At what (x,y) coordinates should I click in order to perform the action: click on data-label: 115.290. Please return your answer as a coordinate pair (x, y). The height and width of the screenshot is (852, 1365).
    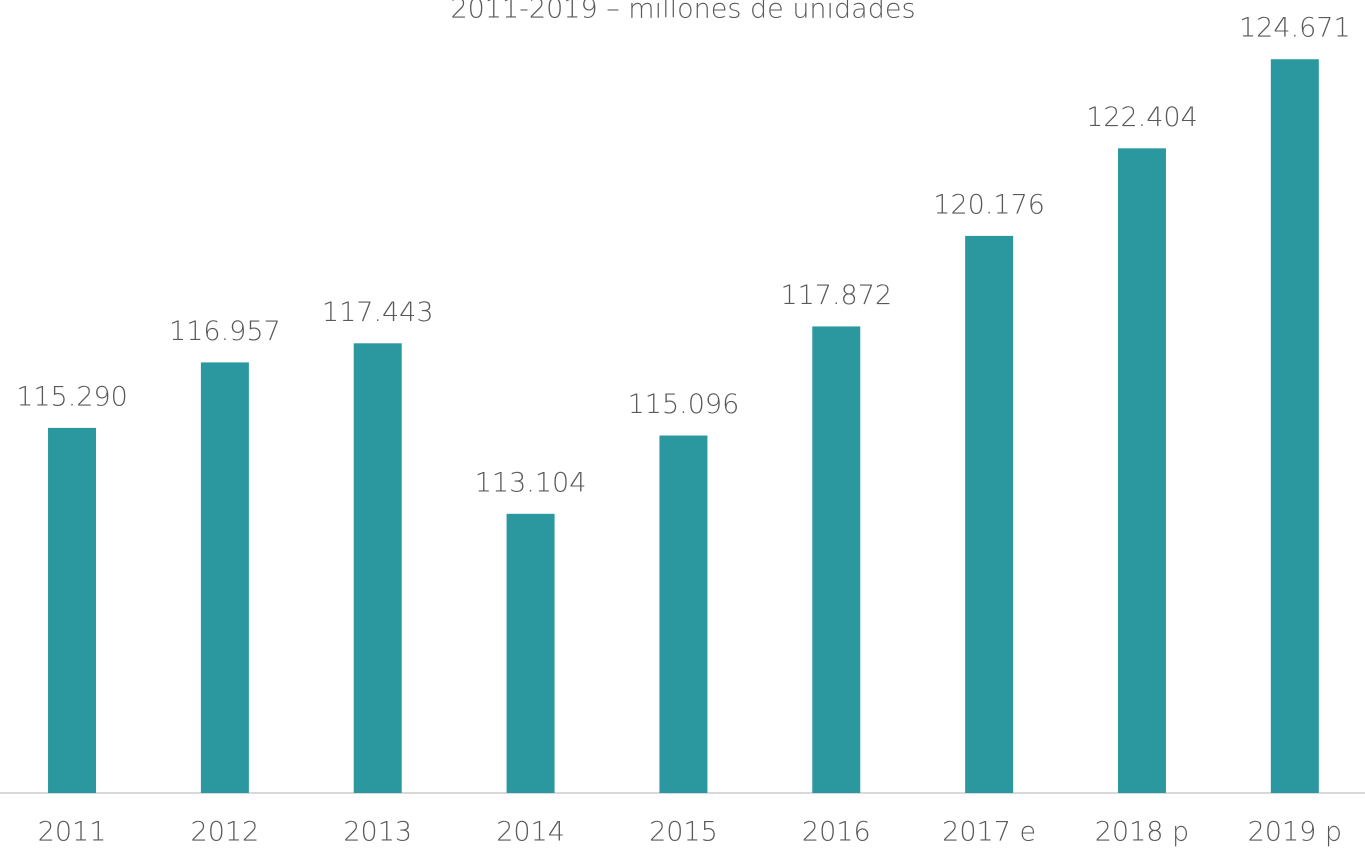
    Looking at the image, I should click on (72, 396).